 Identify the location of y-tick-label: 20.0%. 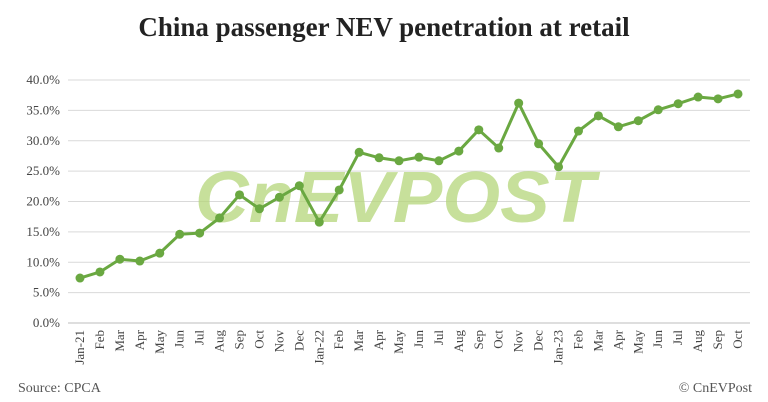
(43, 201).